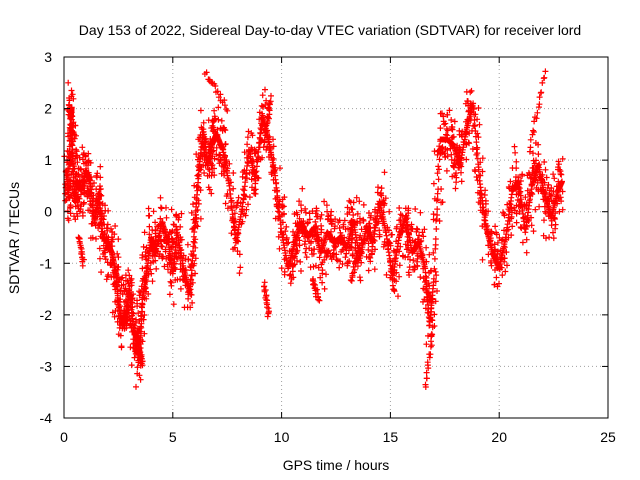  What do you see at coordinates (46, 263) in the screenshot?
I see `y-tick-label: -1` at bounding box center [46, 263].